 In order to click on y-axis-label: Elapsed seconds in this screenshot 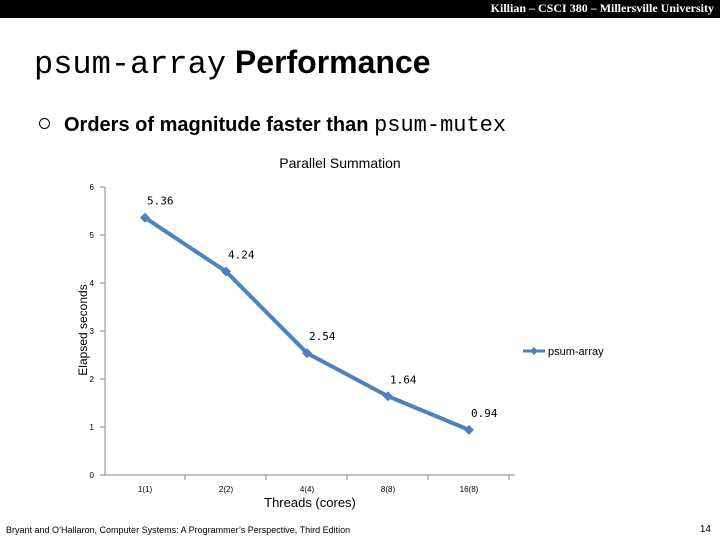, I will do `click(83, 329)`.